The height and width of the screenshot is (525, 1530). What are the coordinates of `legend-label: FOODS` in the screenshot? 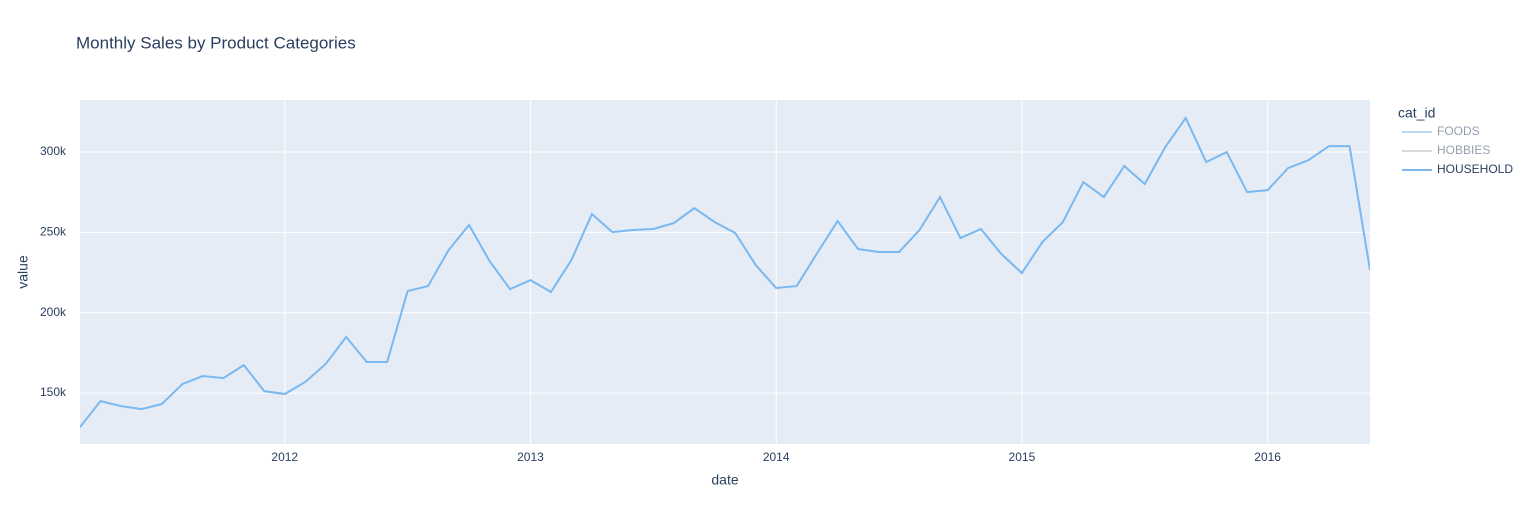 It's located at (1458, 131).